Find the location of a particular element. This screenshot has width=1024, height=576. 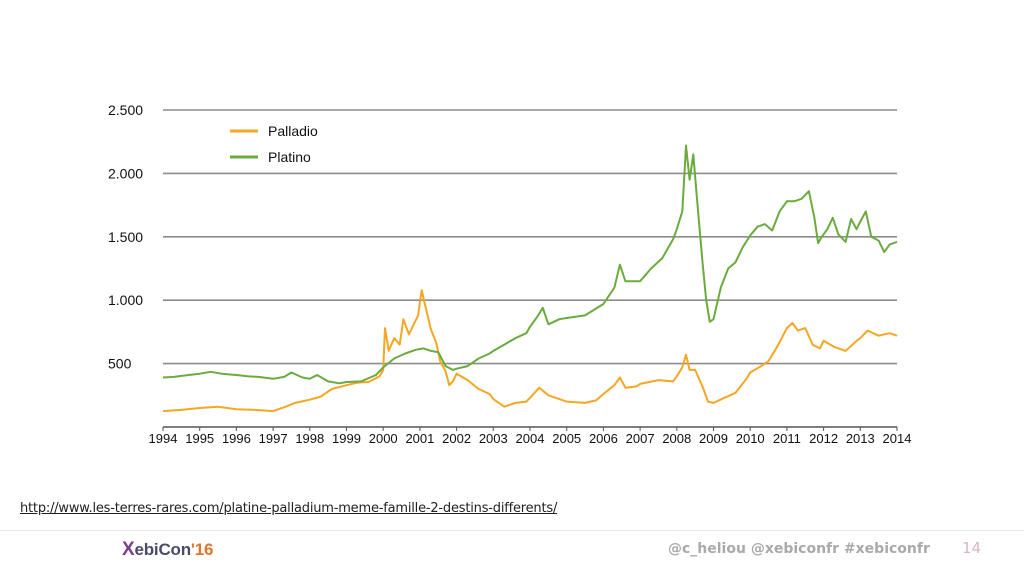

footer-divider is located at coordinates (512, 530).